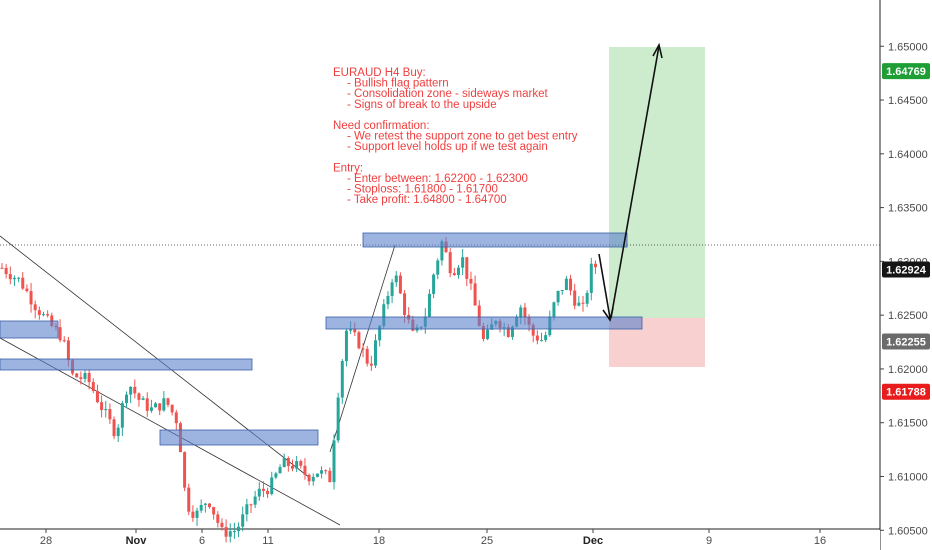 The height and width of the screenshot is (550, 932). I want to click on annotation-line: - Take profit: 1.64800 - 1.64700, so click(427, 200).